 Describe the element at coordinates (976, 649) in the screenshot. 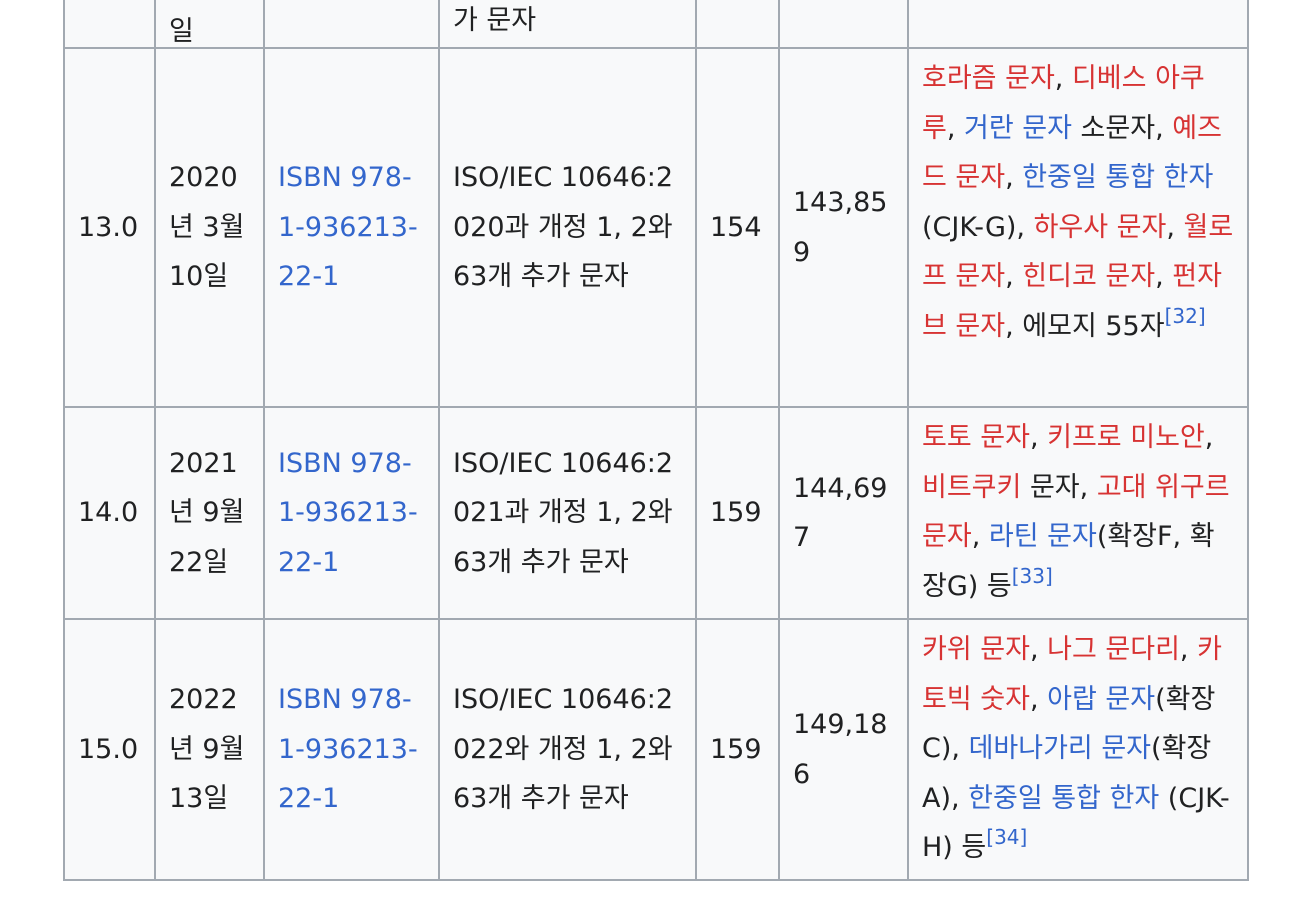

I see `script-link: 카위 문자` at that location.